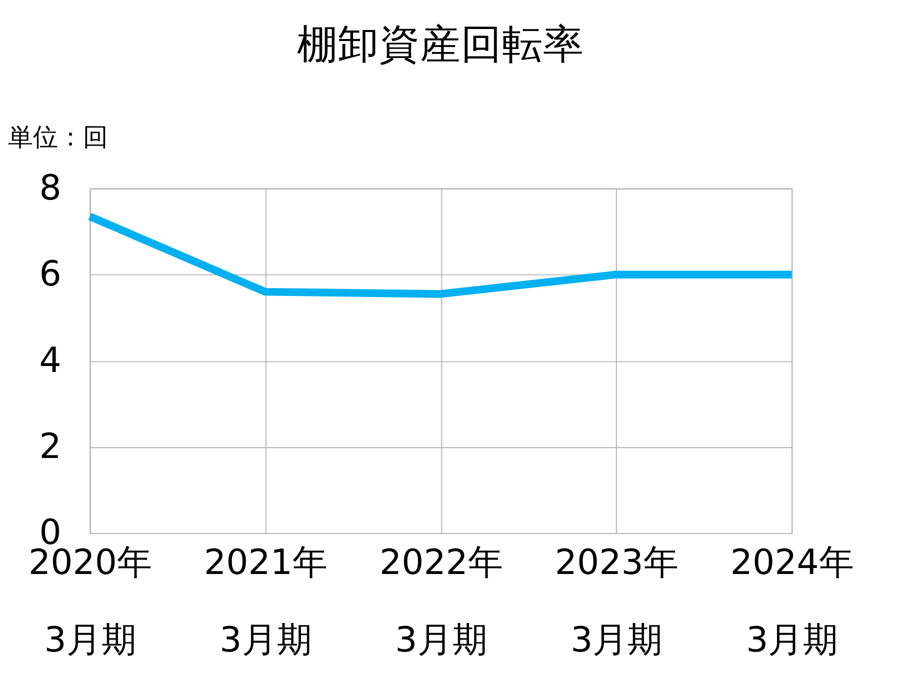 Image resolution: width=921 pixels, height=685 pixels. Describe the element at coordinates (50, 274) in the screenshot. I see `y-tick-label: 6` at that location.